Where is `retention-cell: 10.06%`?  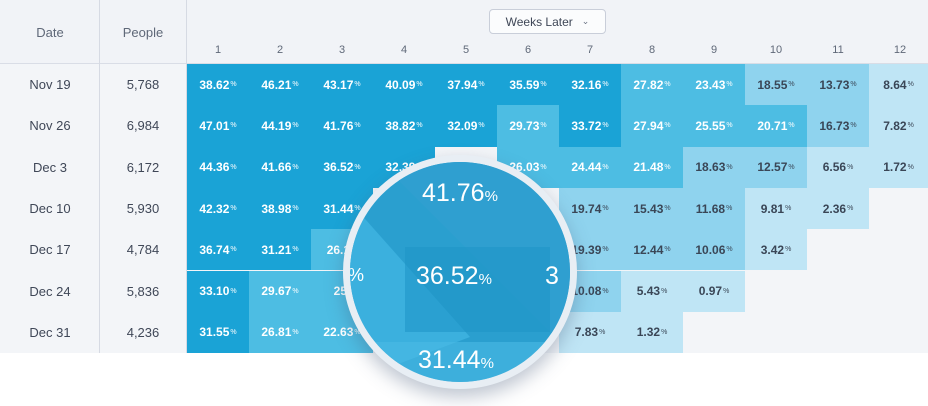 retention-cell: 10.06% is located at coordinates (714, 250).